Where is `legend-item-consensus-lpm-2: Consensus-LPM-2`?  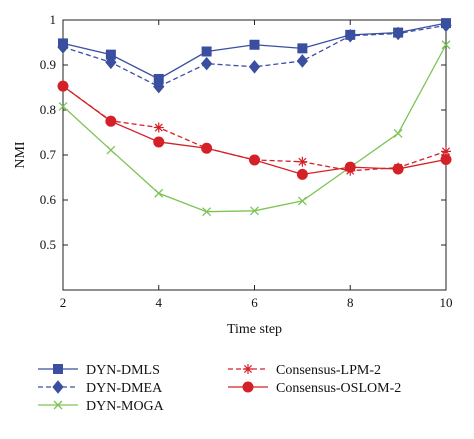 legend-item-consensus-lpm-2: Consensus-LPM-2 is located at coordinates (304, 370).